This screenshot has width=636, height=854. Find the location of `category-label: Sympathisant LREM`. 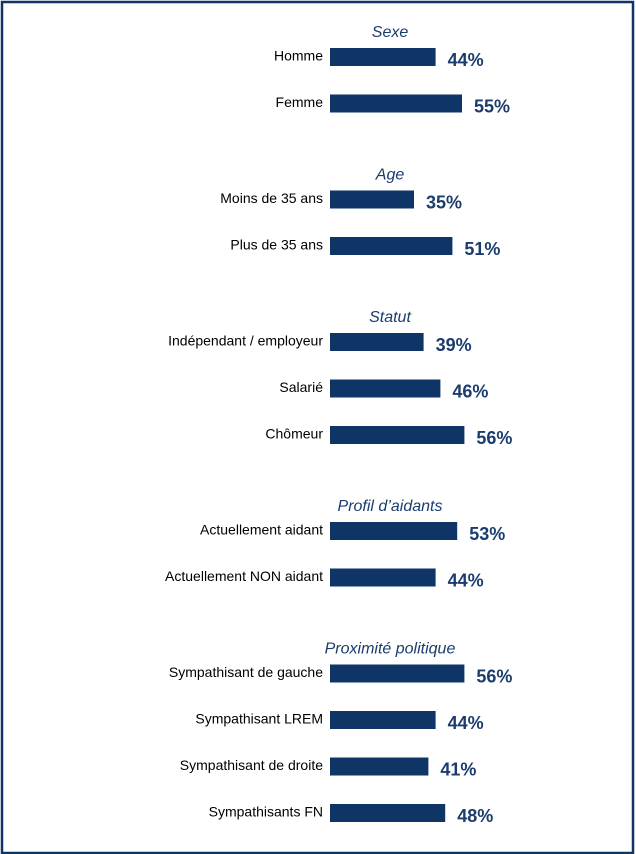

category-label: Sympathisant LREM is located at coordinates (259, 719).